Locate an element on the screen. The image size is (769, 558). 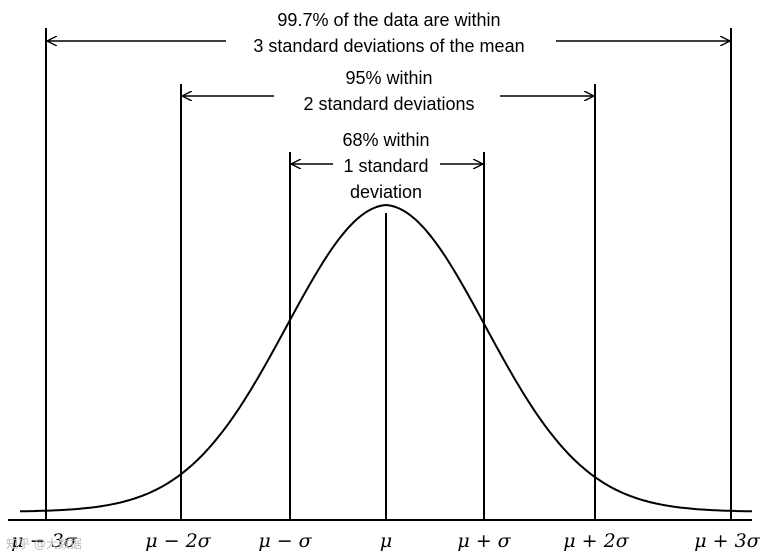
tick-label-mu-minus-sigma: μ − σ is located at coordinates (285, 541).